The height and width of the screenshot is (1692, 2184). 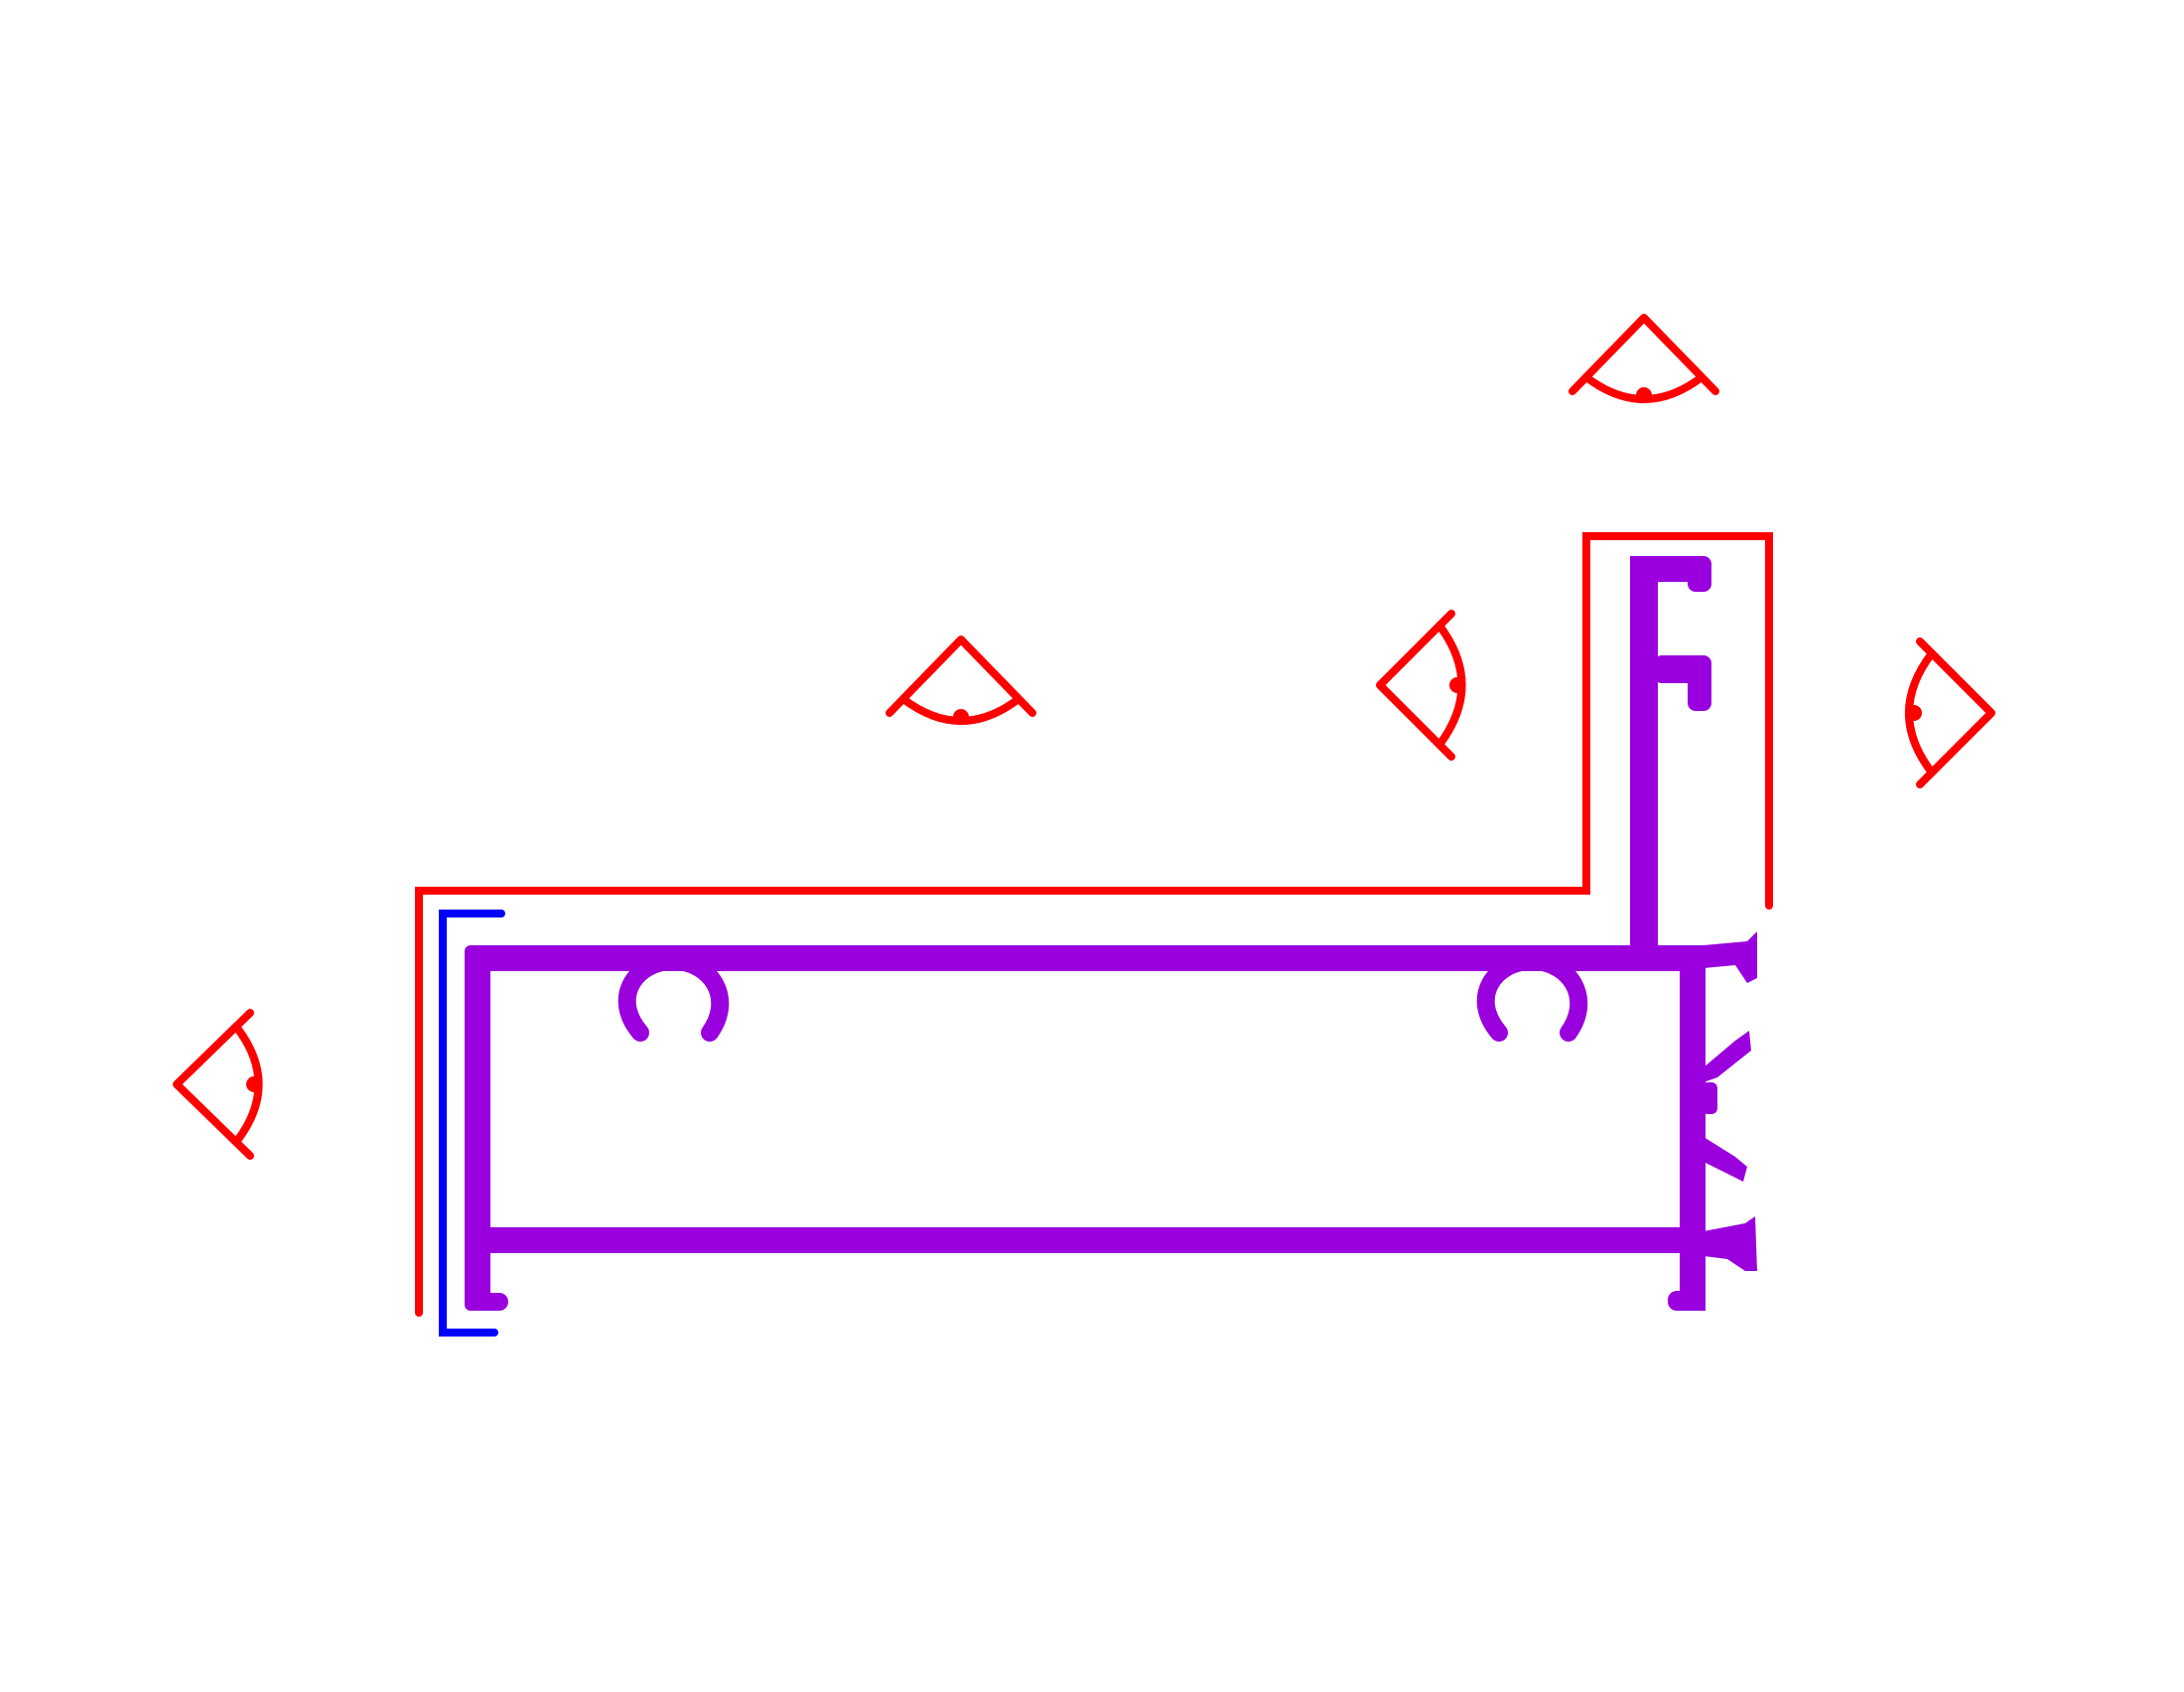 What do you see at coordinates (486, 1302) in the screenshot?
I see `profile-left-foot` at bounding box center [486, 1302].